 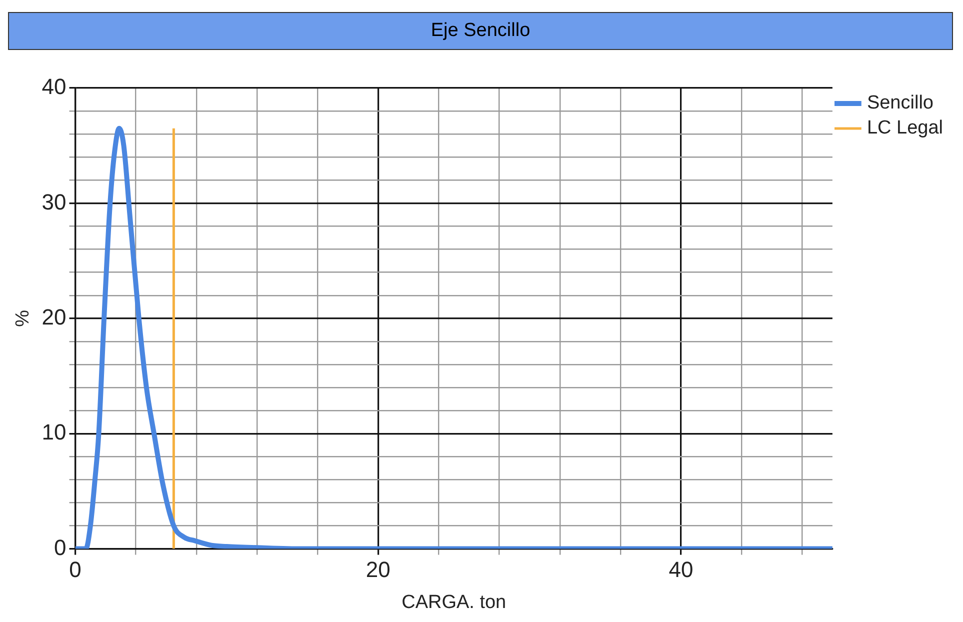 I want to click on y-tick-label: 10, so click(x=54, y=432).